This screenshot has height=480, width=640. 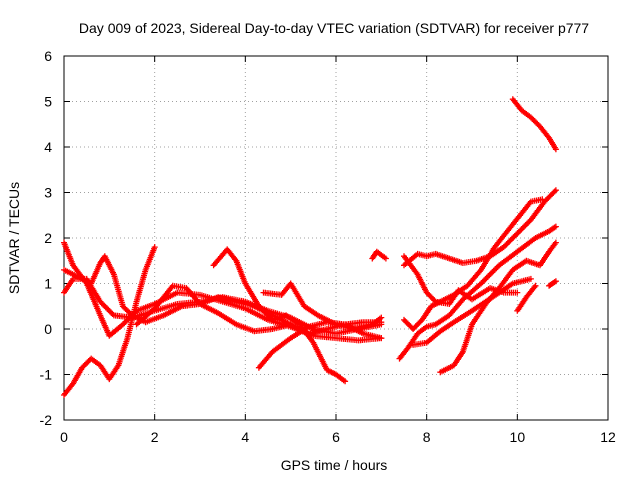 What do you see at coordinates (14, 238) in the screenshot?
I see `y-axis-label: SDTVAR / TECUs` at bounding box center [14, 238].